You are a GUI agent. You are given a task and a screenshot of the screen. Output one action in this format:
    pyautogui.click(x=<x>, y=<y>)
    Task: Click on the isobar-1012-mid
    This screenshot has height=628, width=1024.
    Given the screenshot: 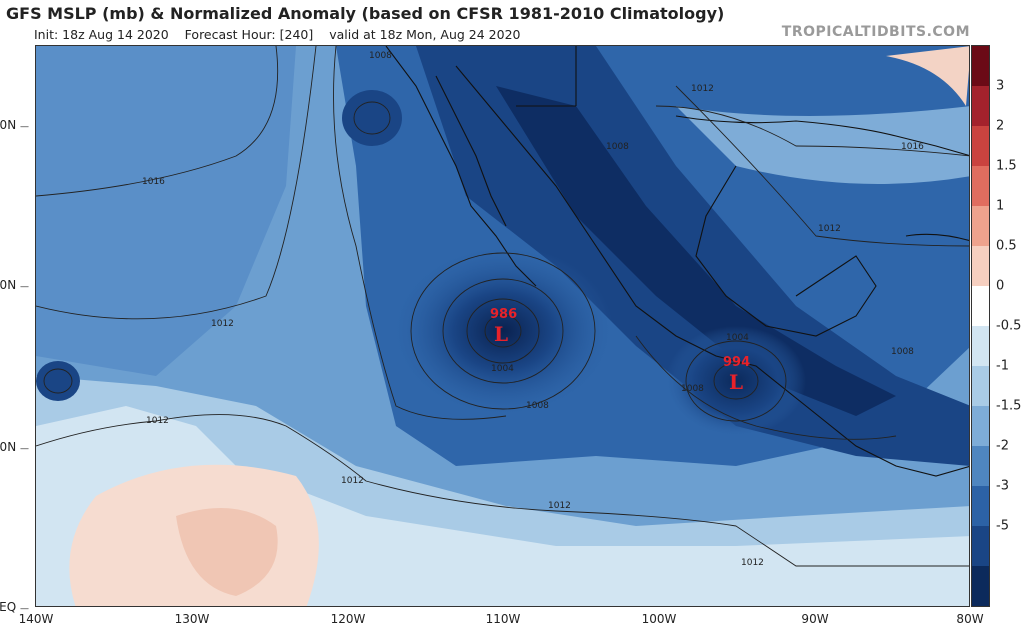 What is the action you would take?
    pyautogui.click(x=420, y=233)
    